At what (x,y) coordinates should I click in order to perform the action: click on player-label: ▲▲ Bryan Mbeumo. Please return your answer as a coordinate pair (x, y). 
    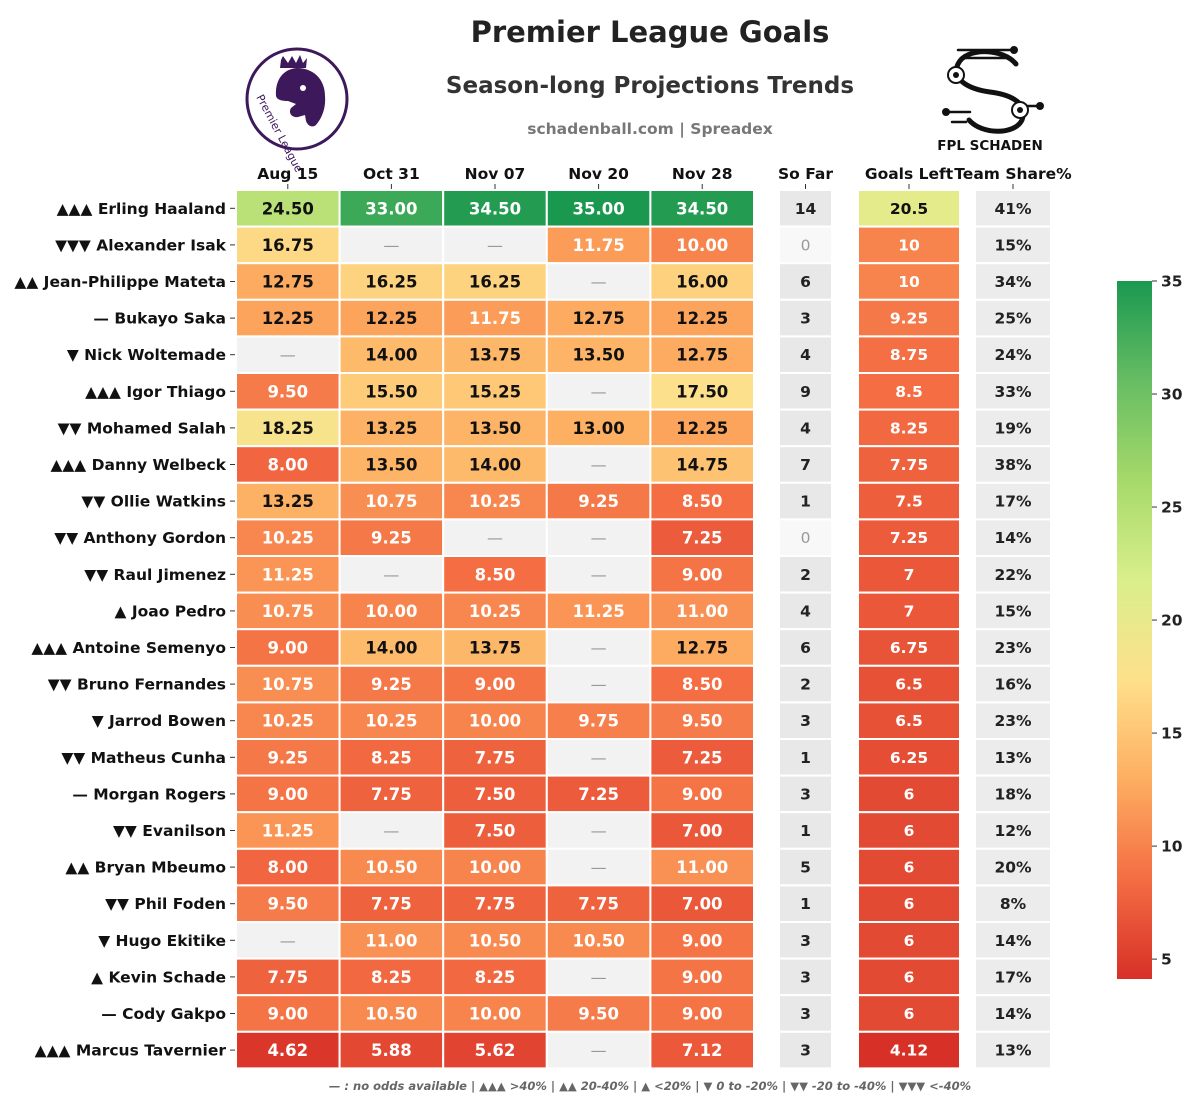
    Looking at the image, I should click on (145, 868).